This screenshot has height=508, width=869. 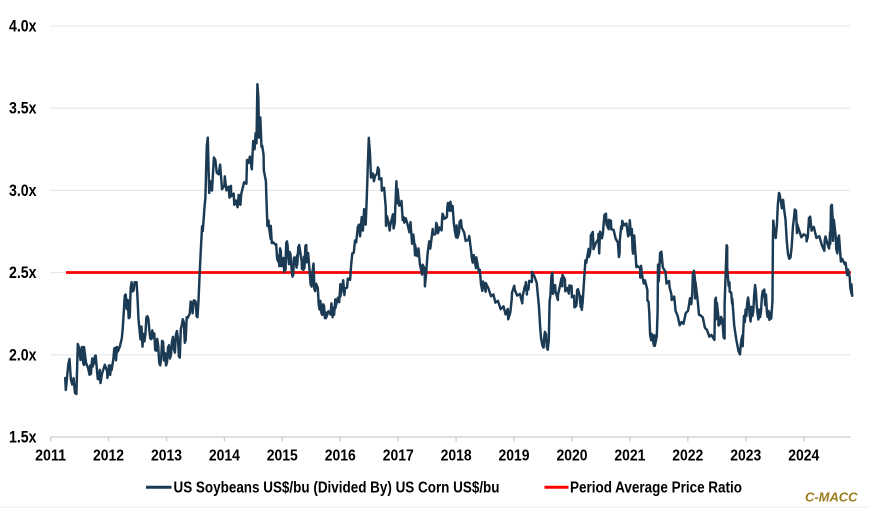 What do you see at coordinates (687, 456) in the screenshot?
I see `svg-text: 2022` at bounding box center [687, 456].